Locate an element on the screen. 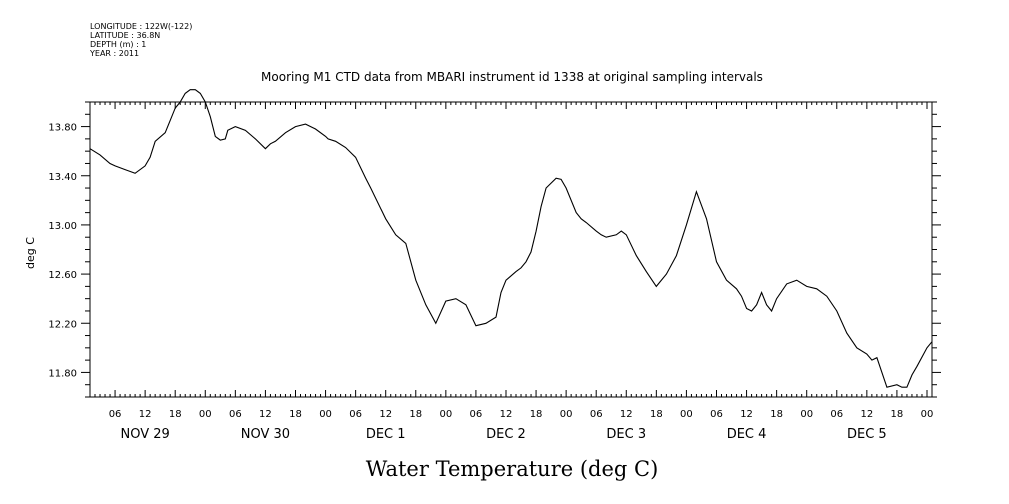 This screenshot has height=504, width=1009. year-label: YEAR : 2011 is located at coordinates (115, 53).